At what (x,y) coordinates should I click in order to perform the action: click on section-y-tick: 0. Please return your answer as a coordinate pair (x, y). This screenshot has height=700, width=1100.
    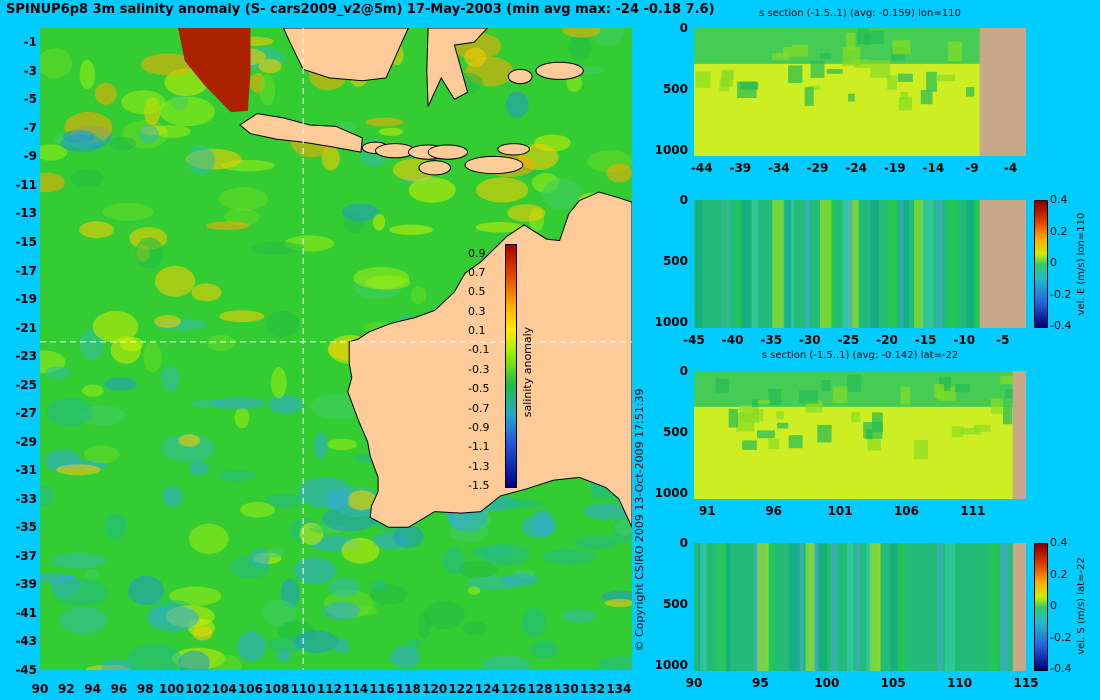
    Looking at the image, I should click on (683, 200).